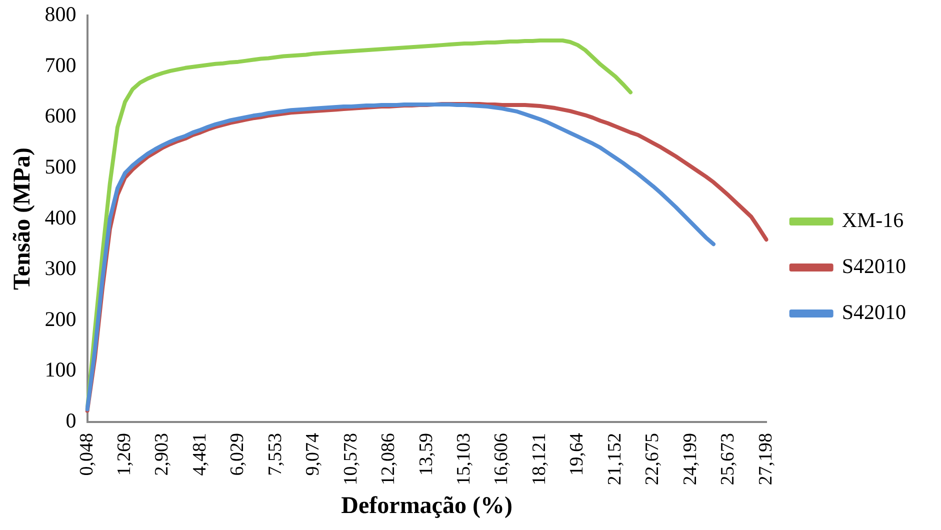 The width and height of the screenshot is (941, 530). I want to click on x-tick-label: 18,121, so click(539, 459).